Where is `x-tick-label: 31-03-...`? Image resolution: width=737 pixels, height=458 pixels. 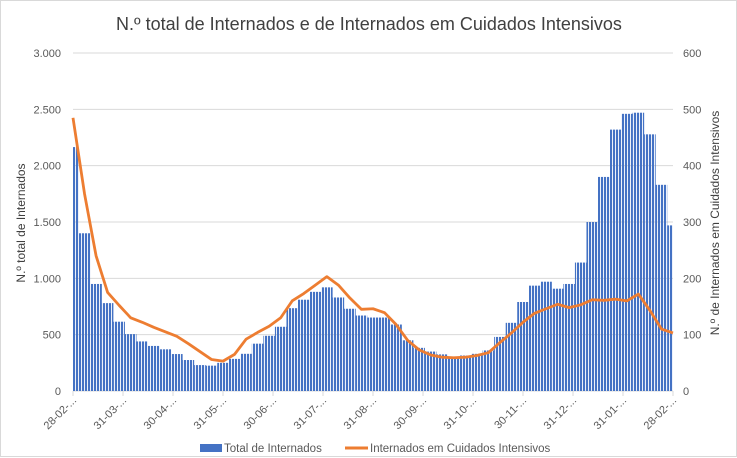
x-tick-label: 31-03-... is located at coordinates (110, 413).